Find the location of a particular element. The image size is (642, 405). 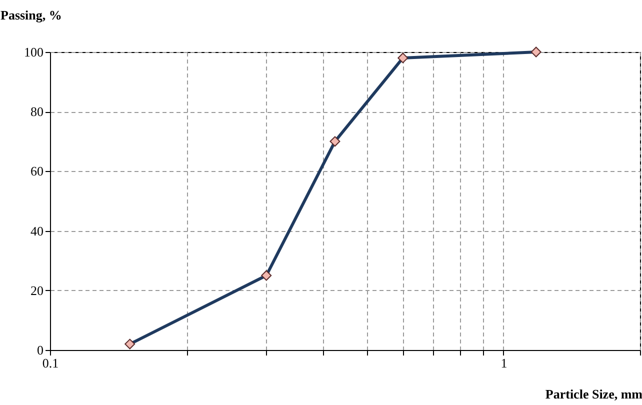

y-tick-label: 40 is located at coordinates (37, 230).